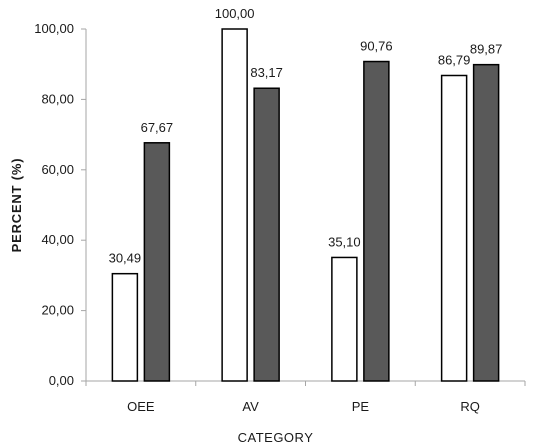 Image resolution: width=537 pixels, height=448 pixels. I want to click on bar-series-2-av, so click(266, 234).